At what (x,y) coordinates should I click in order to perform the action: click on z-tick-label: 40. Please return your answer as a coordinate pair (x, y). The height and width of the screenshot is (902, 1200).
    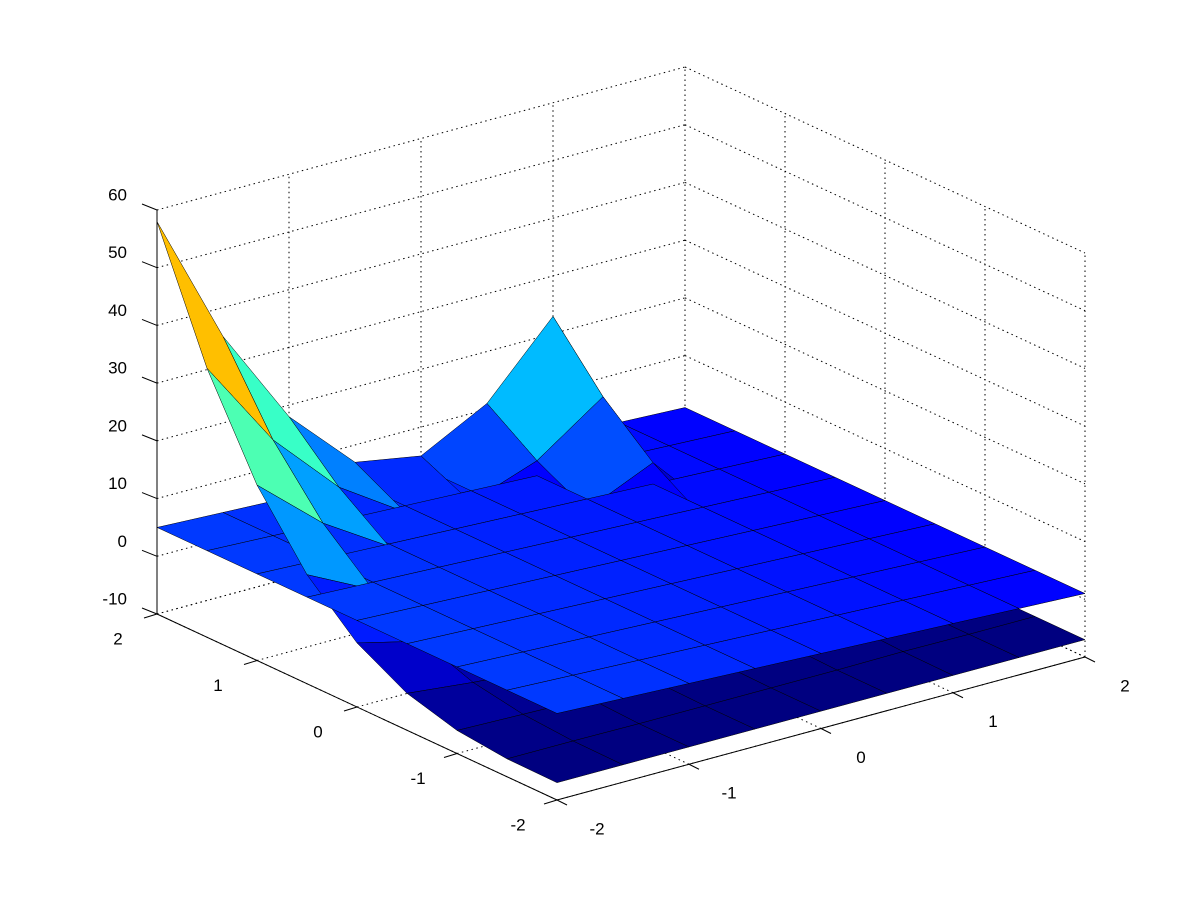
    Looking at the image, I should click on (117, 310).